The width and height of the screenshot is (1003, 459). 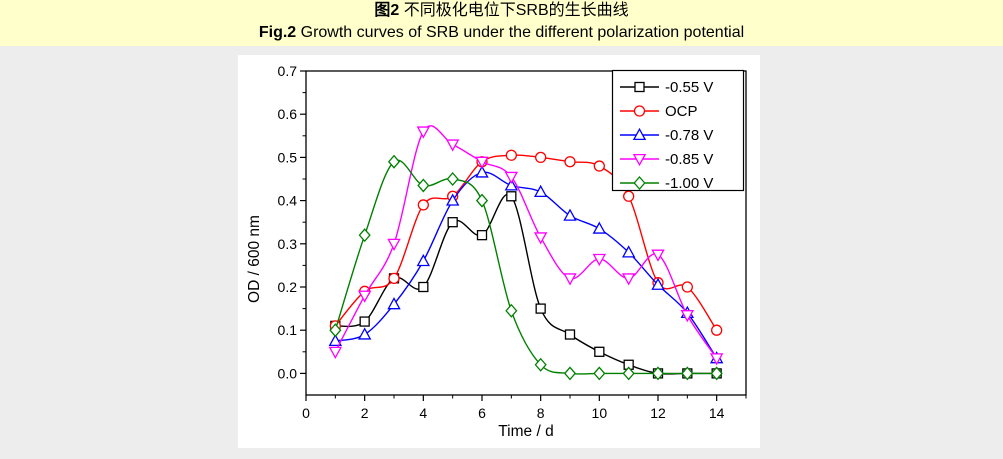 I want to click on legend-label: -0.55 V, so click(x=689, y=87).